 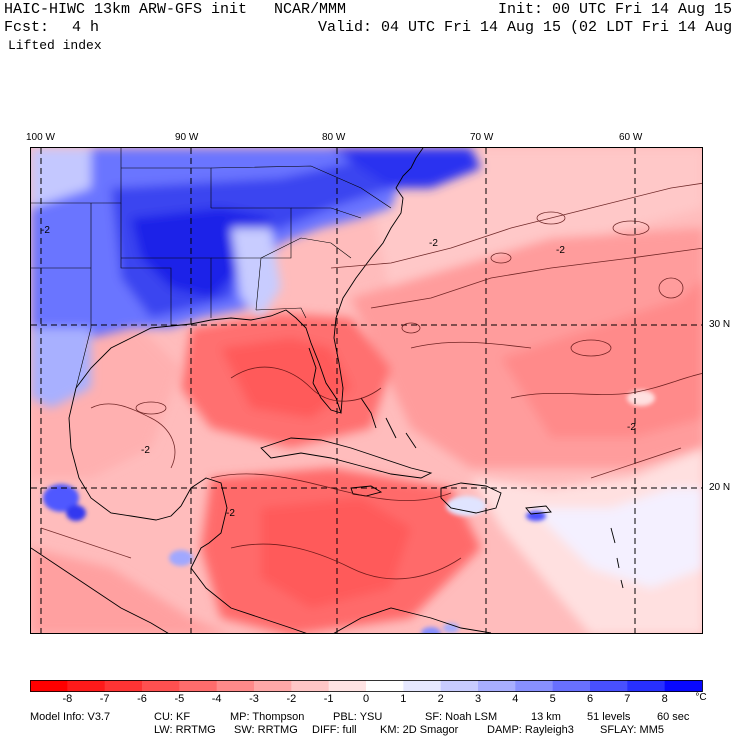 I want to click on model-info-sf: SF: Noah LSM, so click(x=461, y=717).